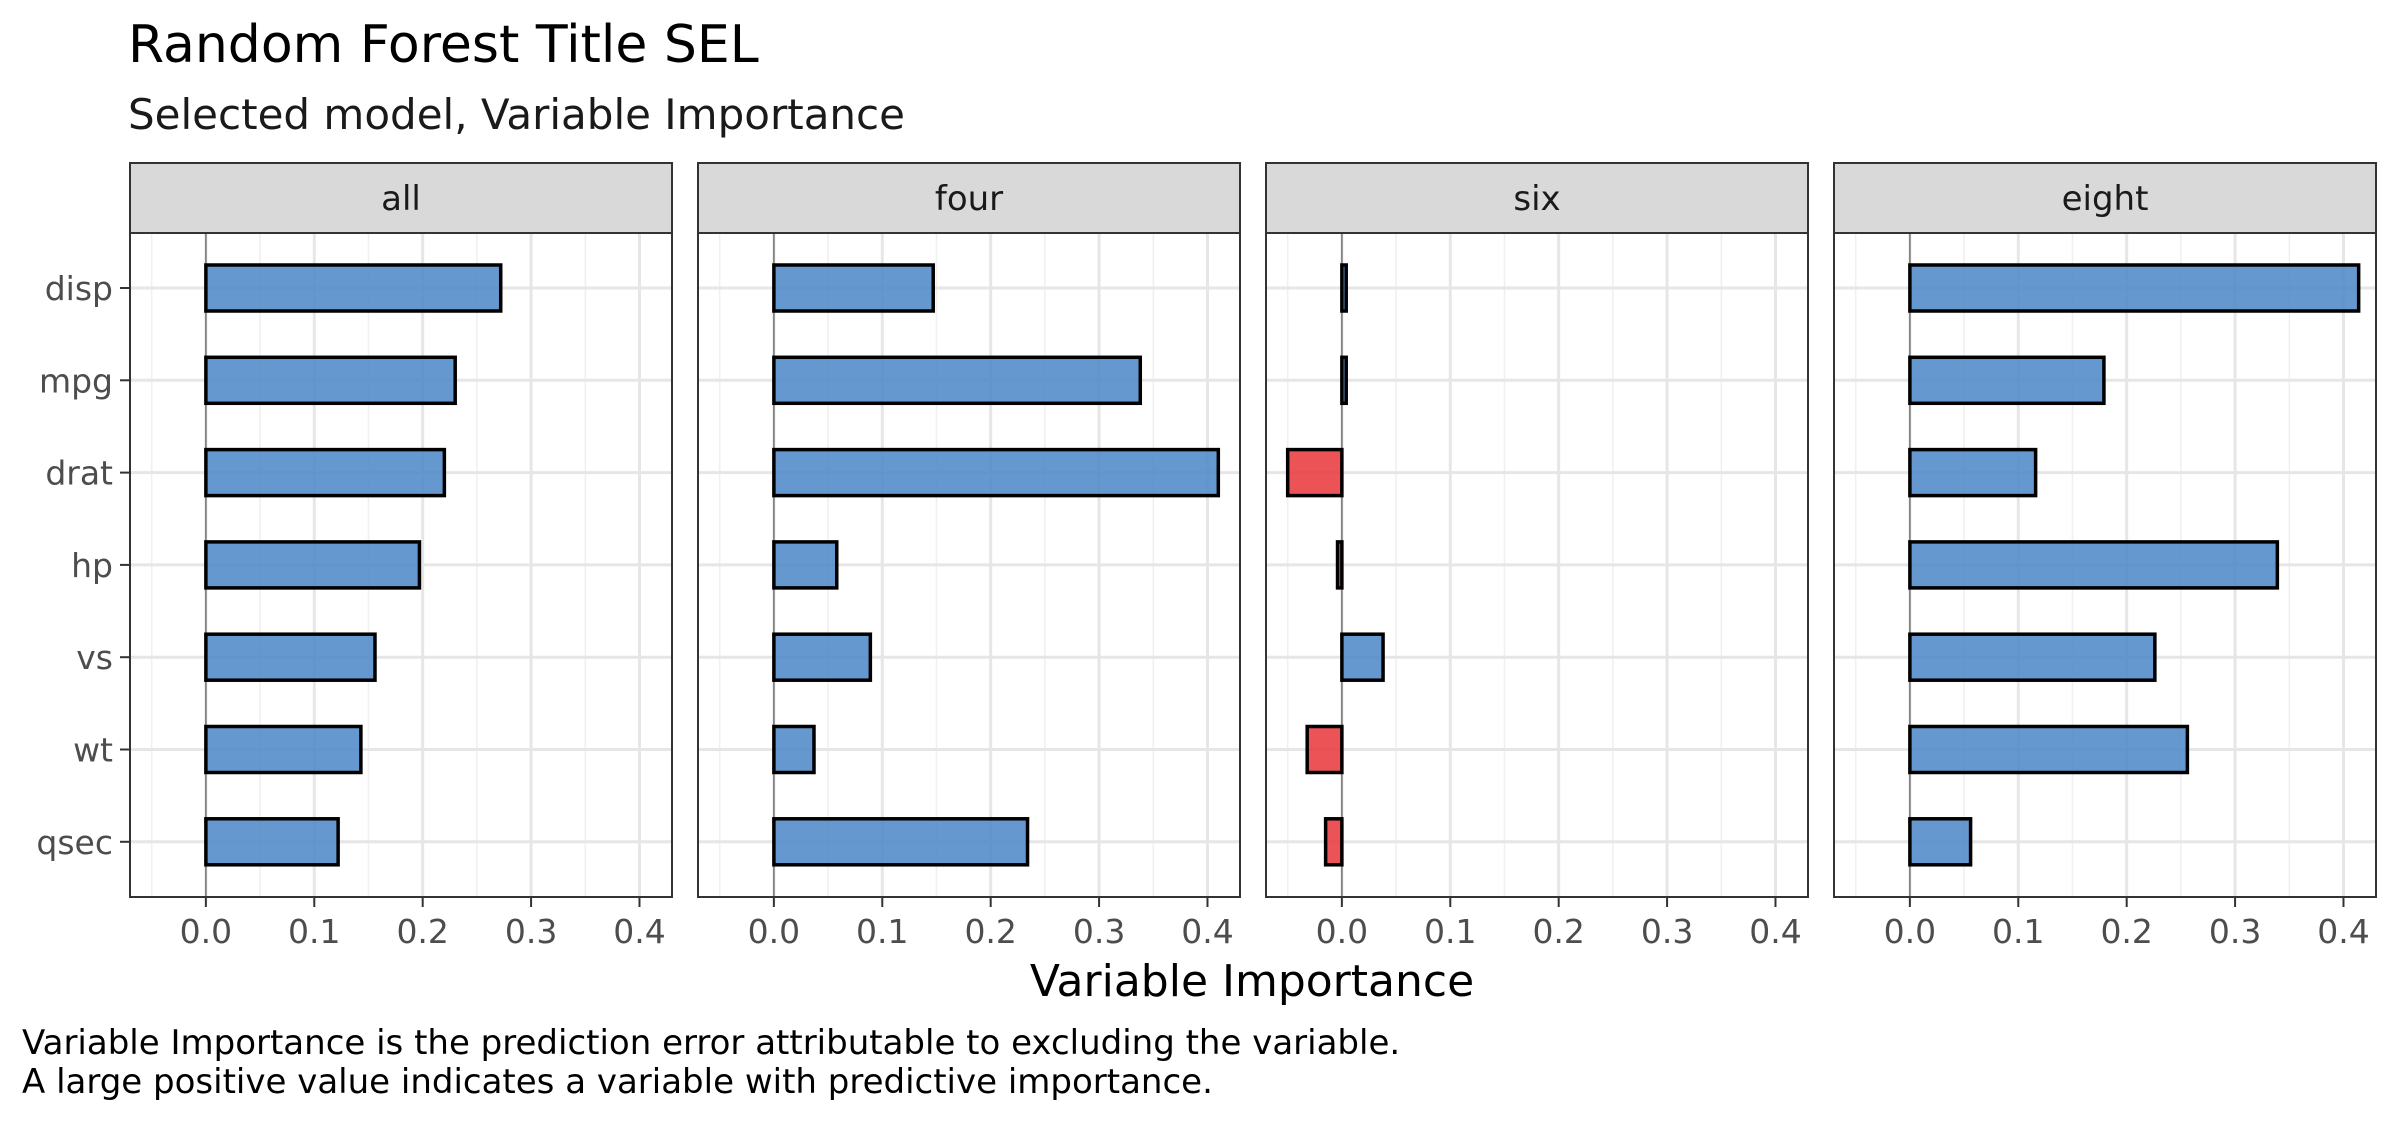 The image size is (2400, 1125). Describe the element at coordinates (957, 380) in the screenshot. I see `bar-four-mpg` at that location.